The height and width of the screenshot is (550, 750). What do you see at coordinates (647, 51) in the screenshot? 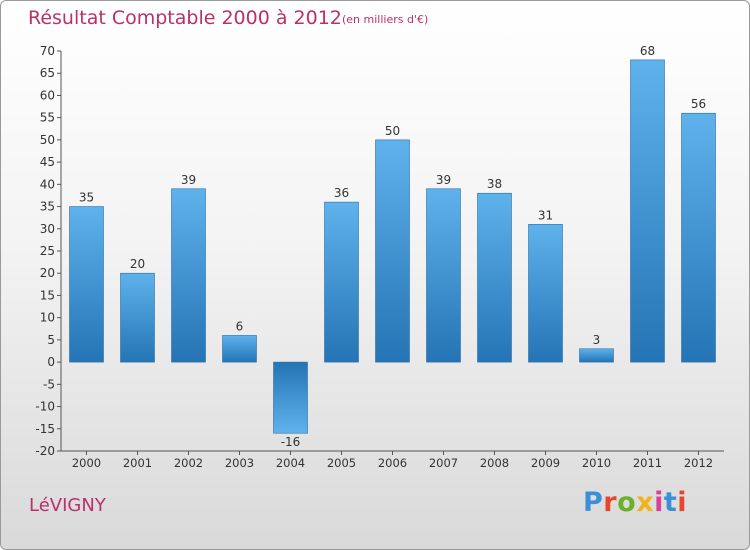
I see `value-label-2011: 68` at bounding box center [647, 51].